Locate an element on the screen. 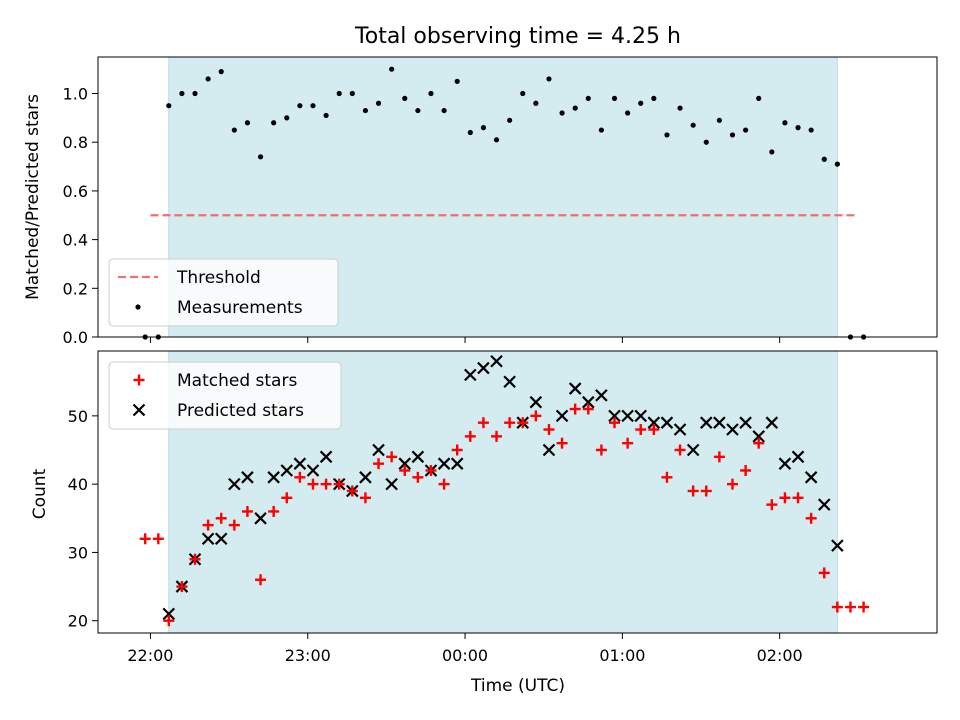  count-x-tick-label: 22:00 is located at coordinates (150, 655).